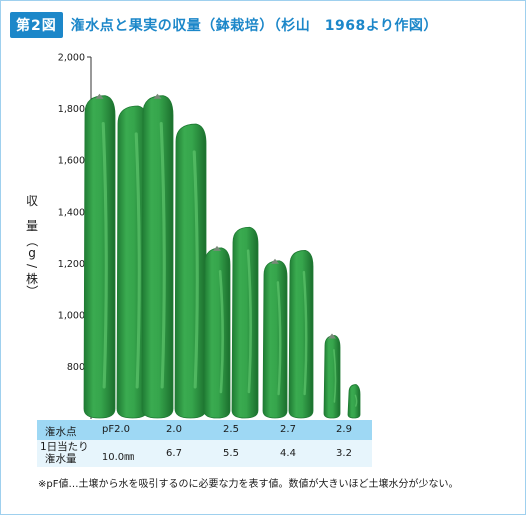 Image resolution: width=526 pixels, height=515 pixels. Describe the element at coordinates (31, 226) in the screenshot. I see `y-axis-label-char: 量` at that location.